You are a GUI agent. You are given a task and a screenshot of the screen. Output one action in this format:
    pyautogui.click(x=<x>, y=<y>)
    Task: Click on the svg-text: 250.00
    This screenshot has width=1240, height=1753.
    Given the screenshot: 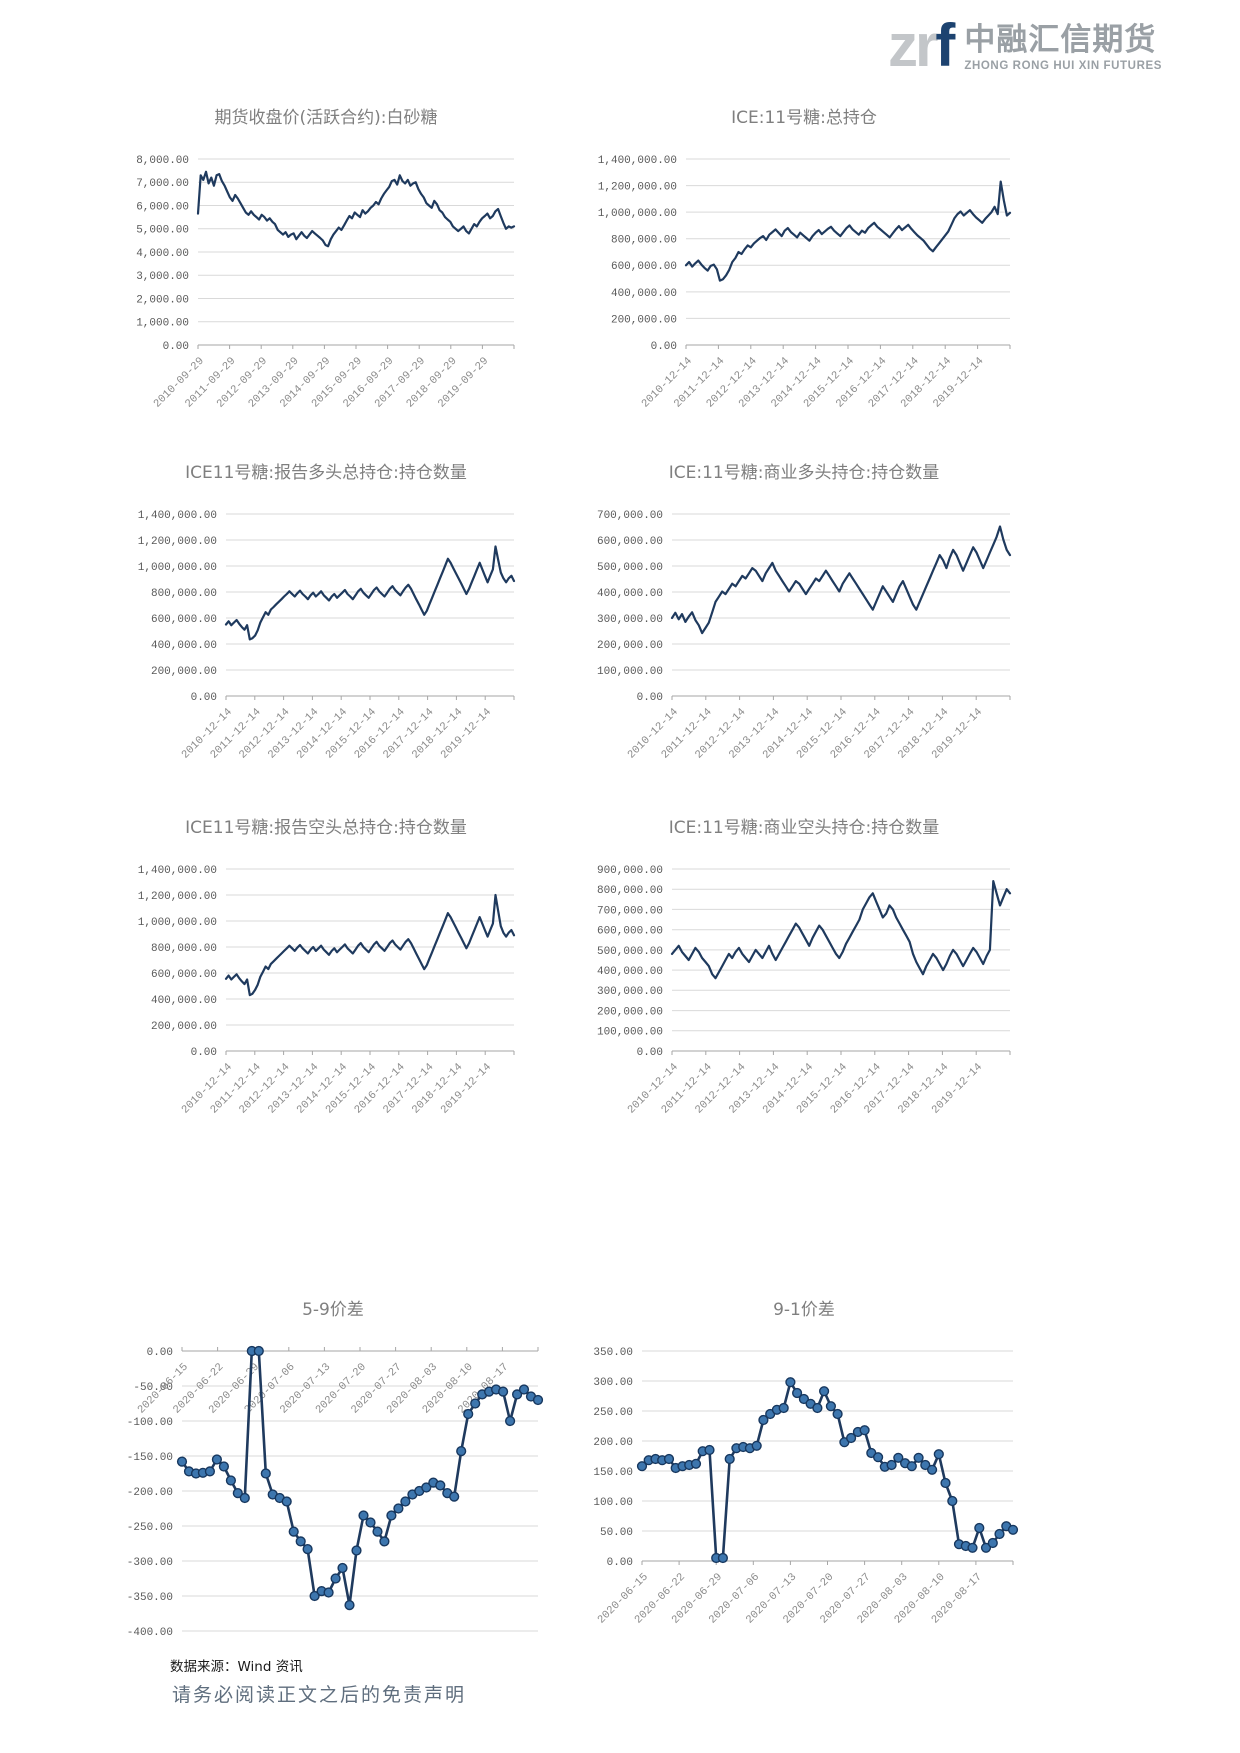 What is the action you would take?
    pyautogui.click(x=613, y=1413)
    